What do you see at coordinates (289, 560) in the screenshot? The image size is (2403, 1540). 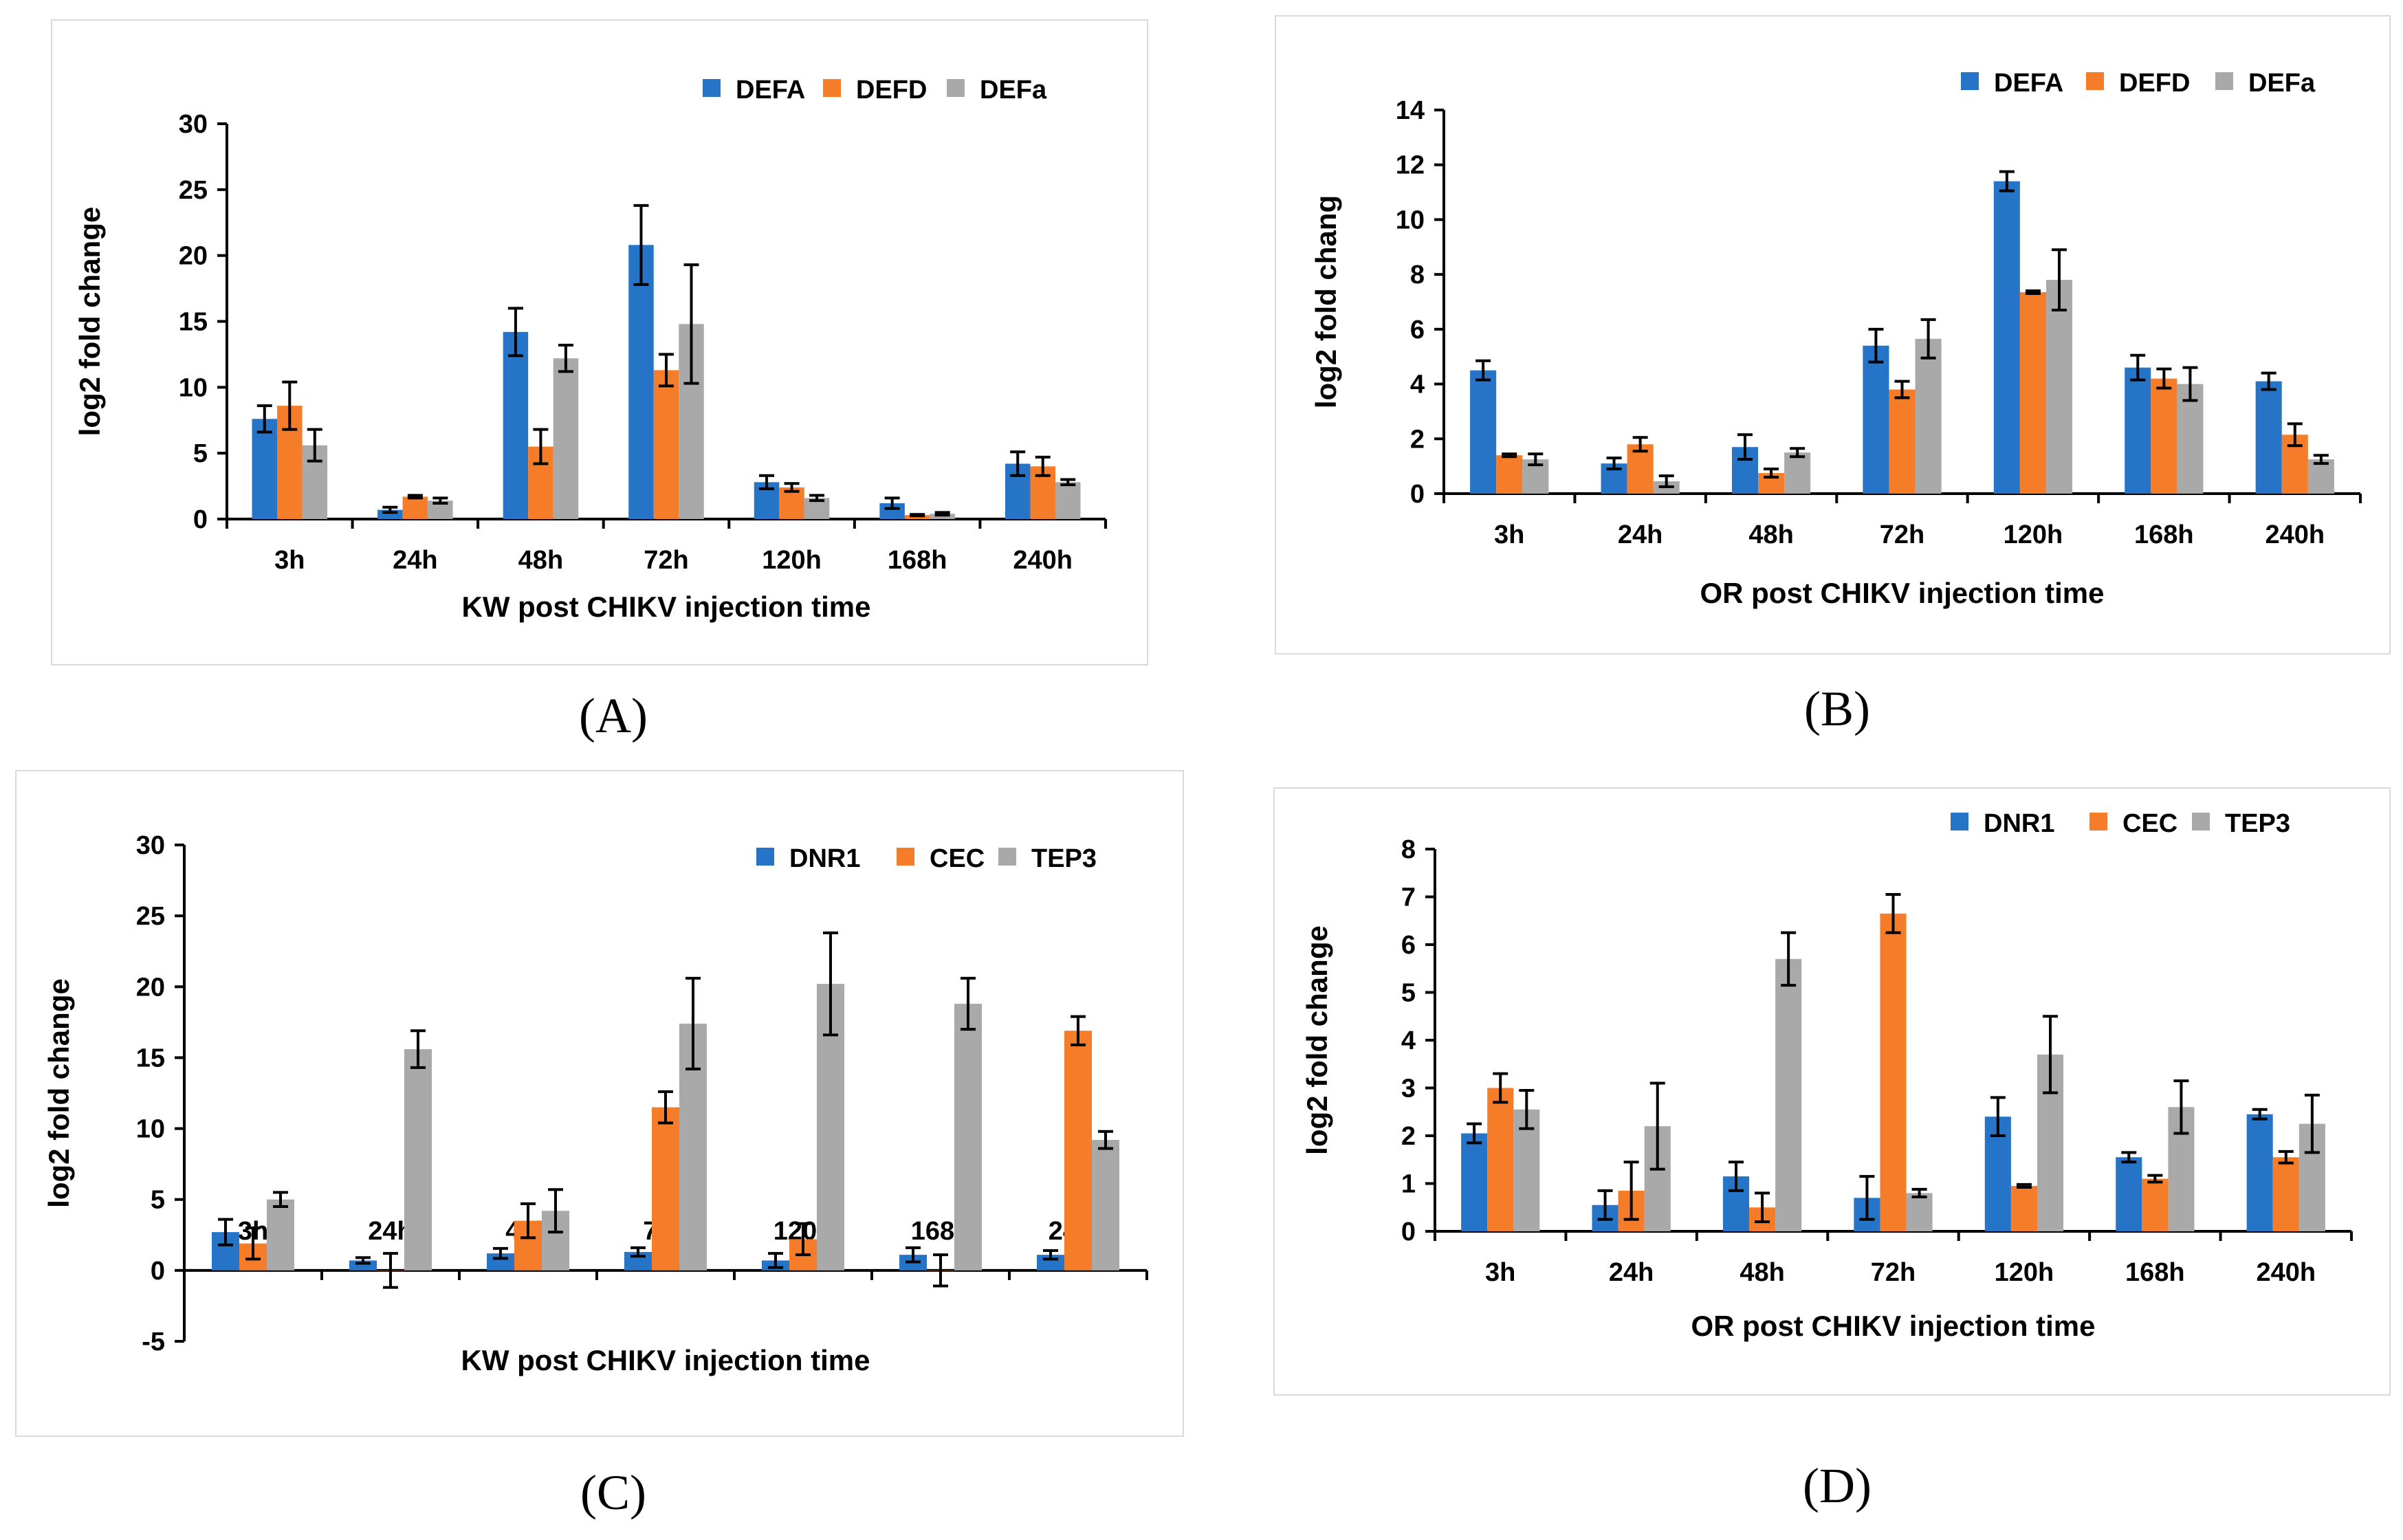 I see `panel-a-x-category-label: 3h` at bounding box center [289, 560].